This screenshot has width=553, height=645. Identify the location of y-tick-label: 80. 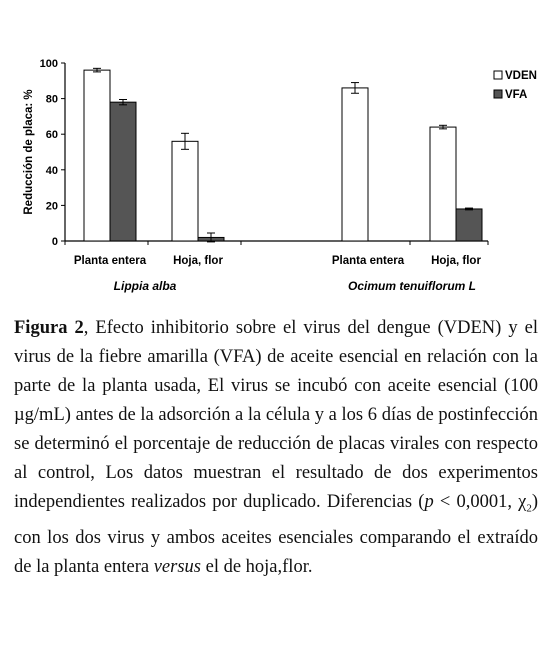
(52, 100).